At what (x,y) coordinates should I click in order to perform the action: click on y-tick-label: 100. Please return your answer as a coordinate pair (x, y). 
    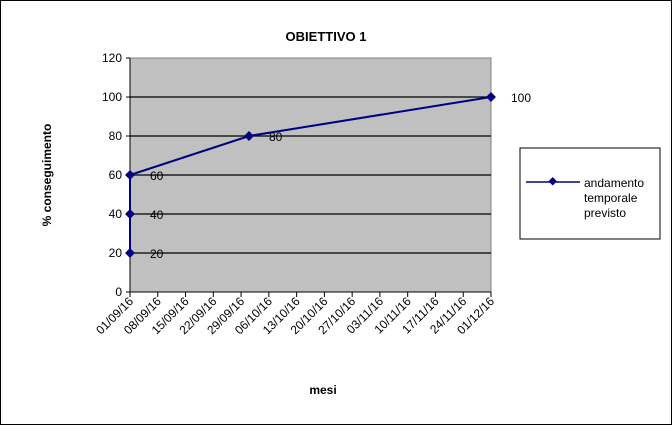
    Looking at the image, I should click on (112, 97).